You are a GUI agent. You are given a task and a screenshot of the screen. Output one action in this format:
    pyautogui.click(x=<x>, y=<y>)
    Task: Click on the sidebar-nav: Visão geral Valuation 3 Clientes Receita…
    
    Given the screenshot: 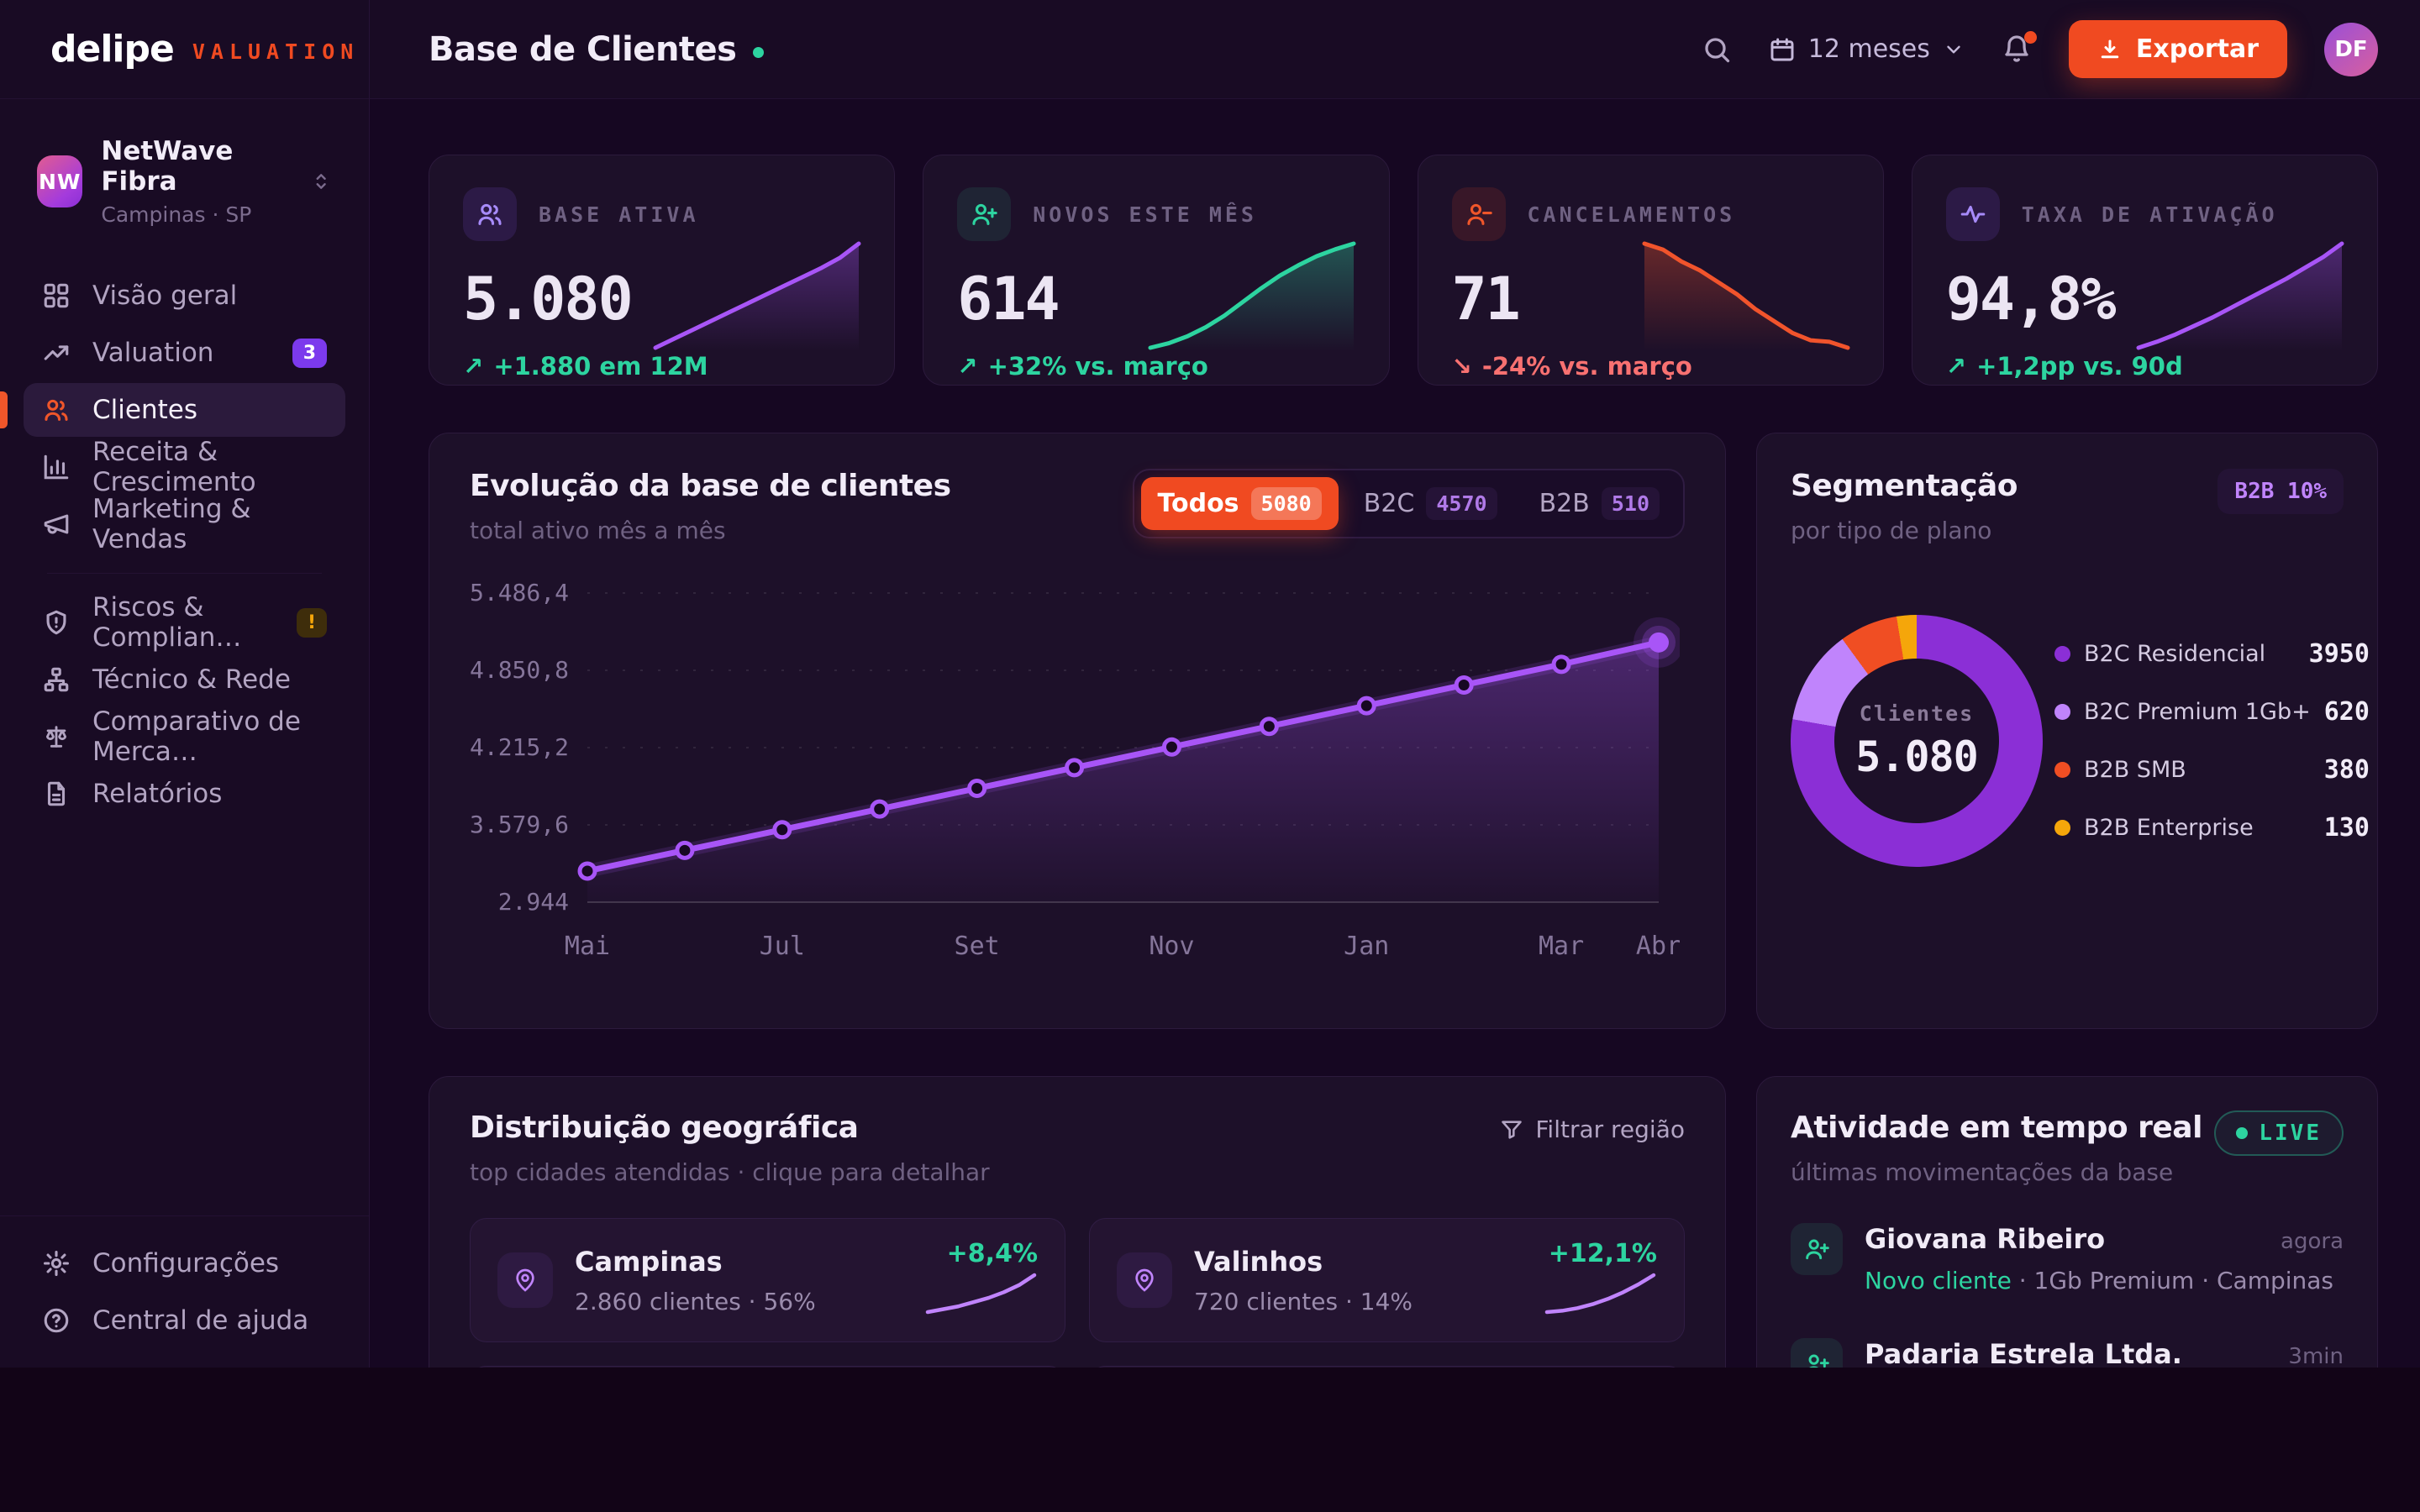 What is the action you would take?
    pyautogui.click(x=184, y=535)
    